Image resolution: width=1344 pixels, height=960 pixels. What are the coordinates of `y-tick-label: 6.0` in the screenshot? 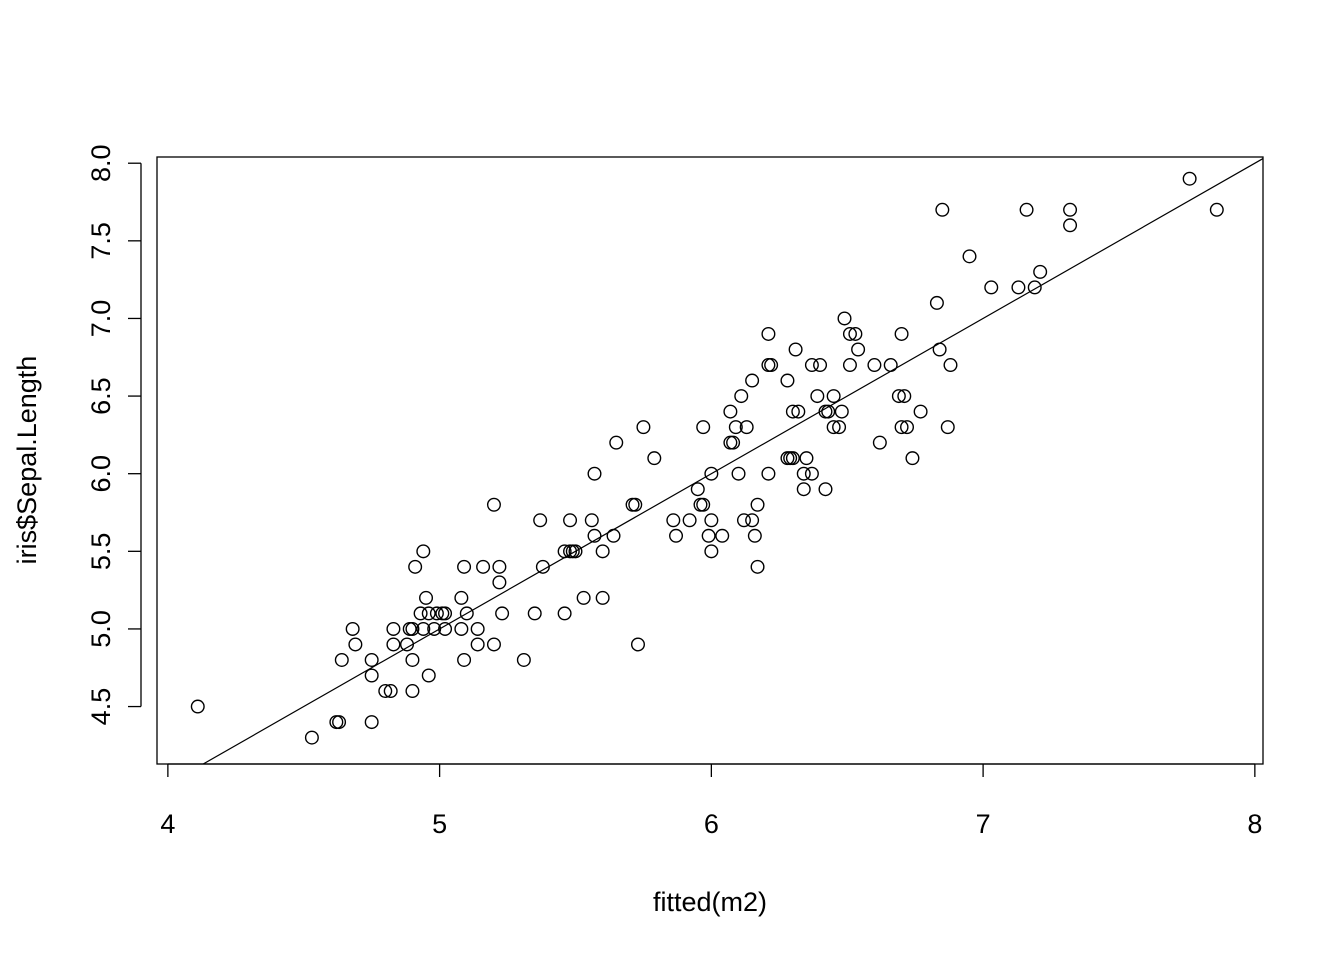 It's located at (101, 474).